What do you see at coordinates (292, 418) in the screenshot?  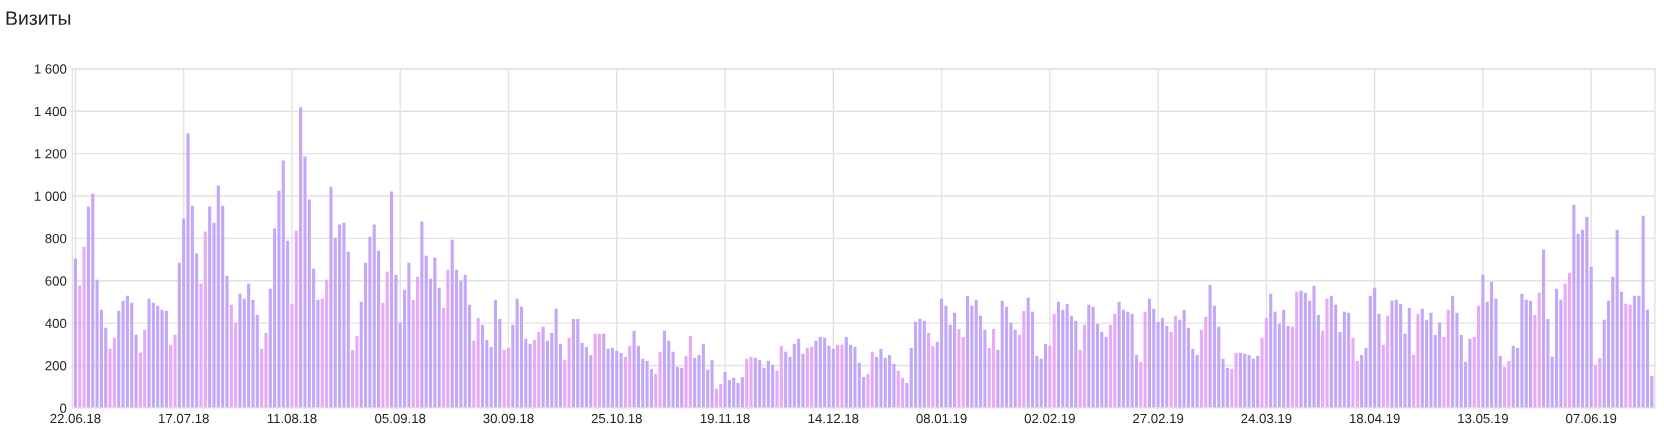 I see `x-tick-label: 11.08.18` at bounding box center [292, 418].